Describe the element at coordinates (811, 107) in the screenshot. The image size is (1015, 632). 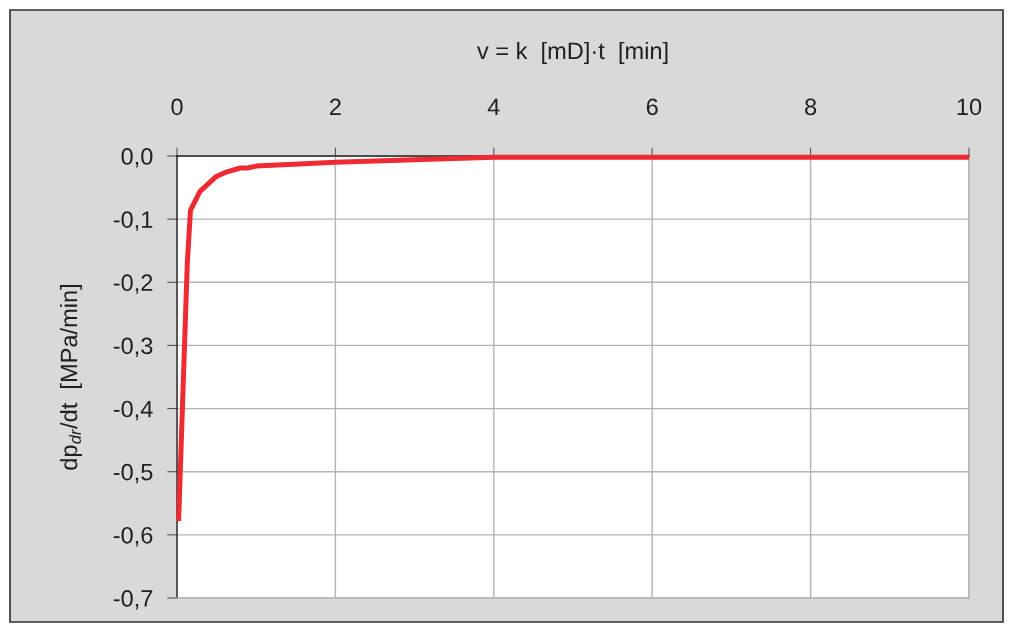
I see `x-tick-label: 8` at that location.